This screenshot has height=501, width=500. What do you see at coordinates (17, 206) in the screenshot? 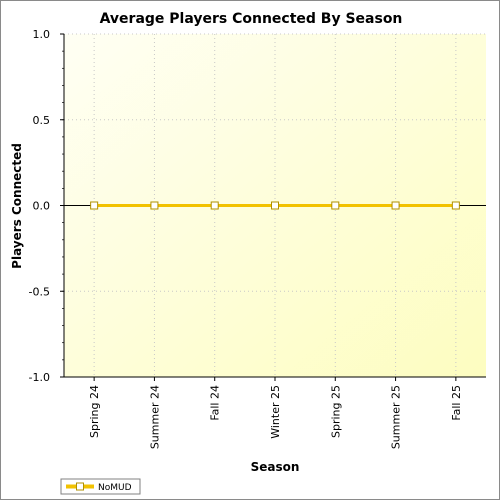
I see `y-axis-label: Players Connected` at bounding box center [17, 206].